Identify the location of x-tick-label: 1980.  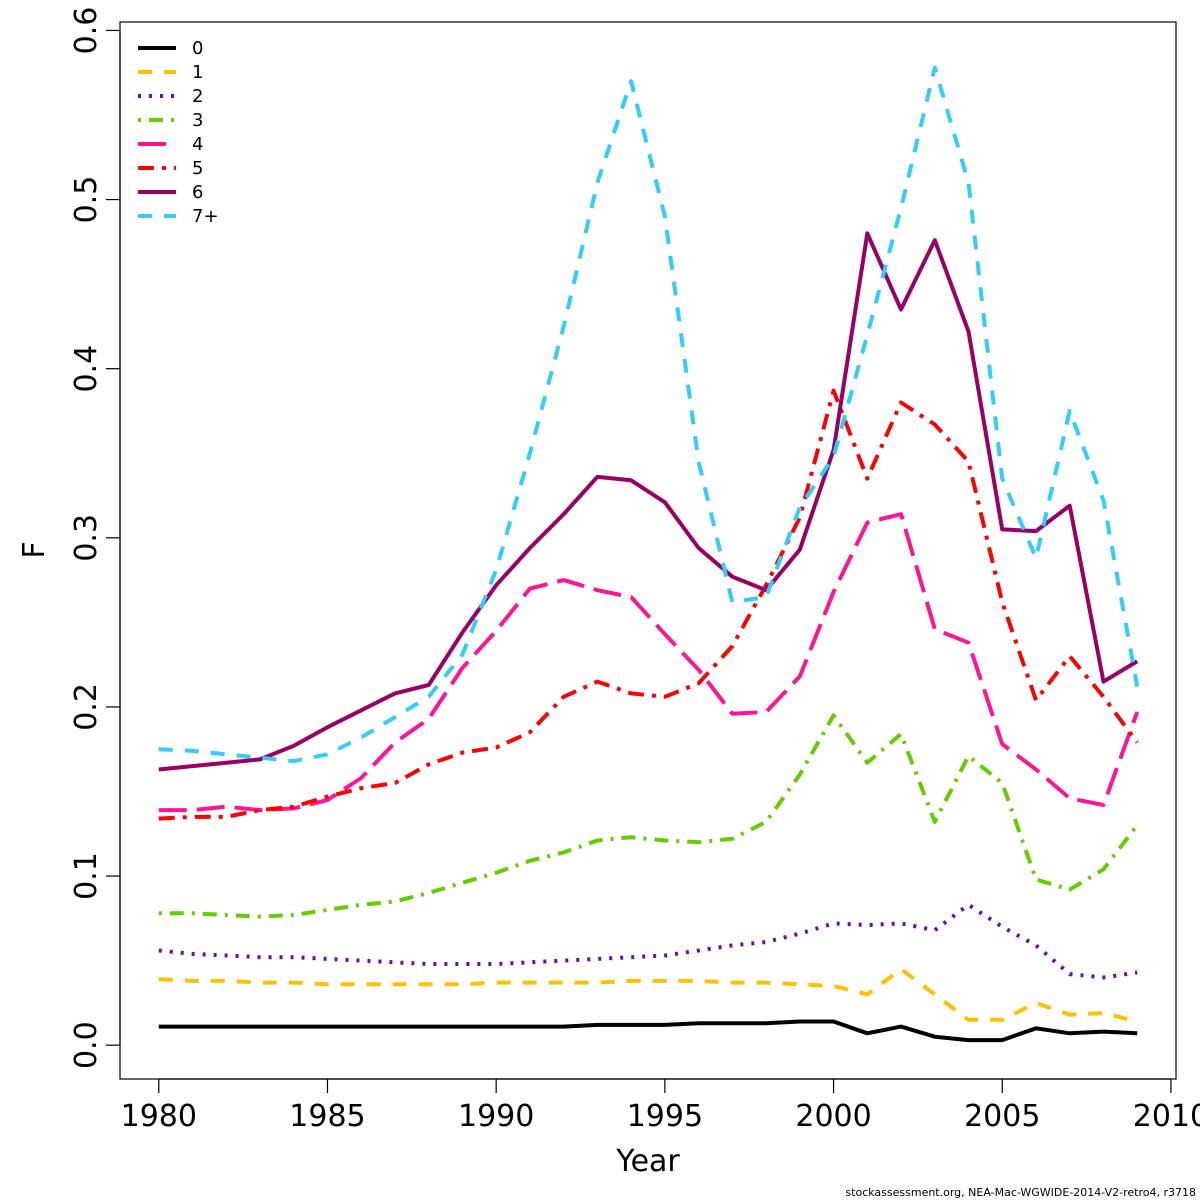
(159, 1116).